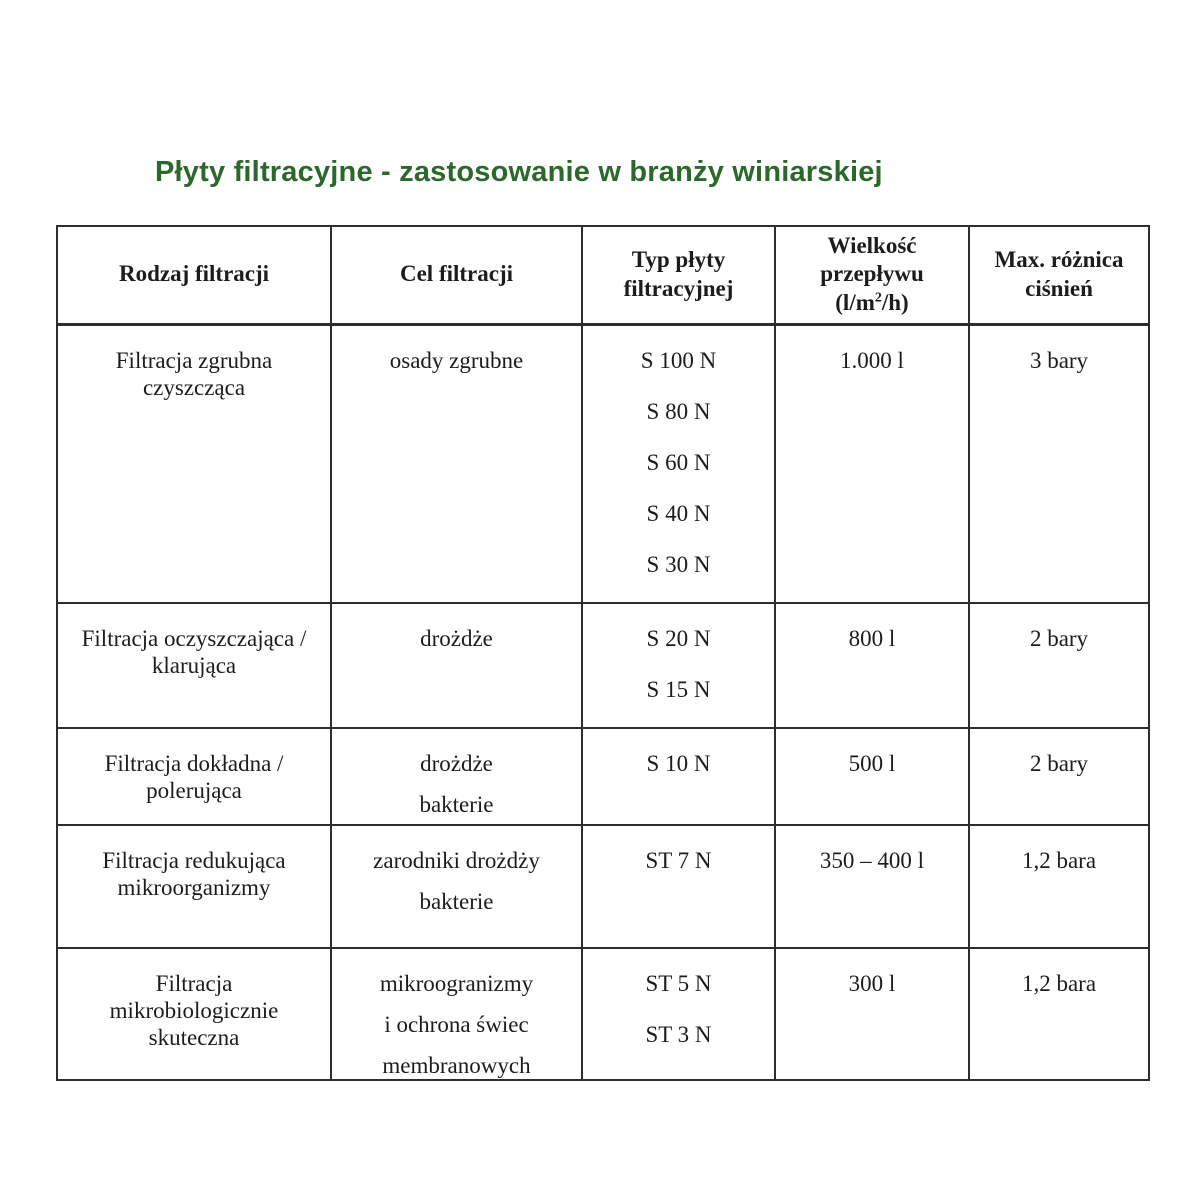  I want to click on cell-rodzaj: Filtracja zgrubna czyszcząca, so click(194, 463).